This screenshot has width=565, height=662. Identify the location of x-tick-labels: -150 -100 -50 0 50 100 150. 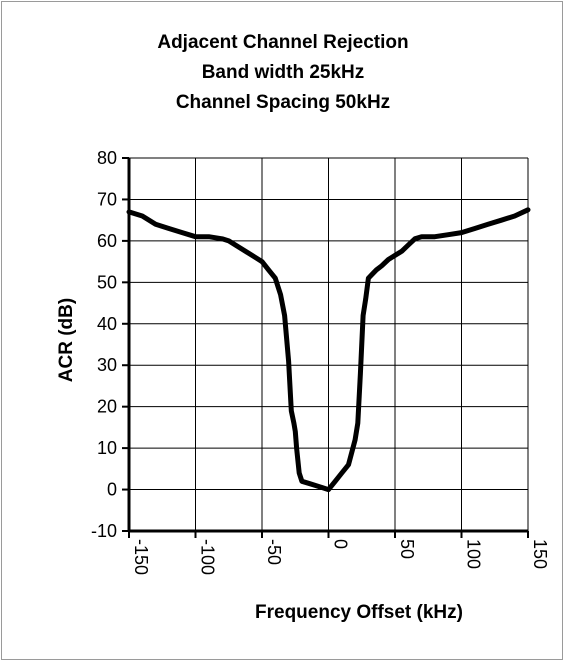
(340, 557).